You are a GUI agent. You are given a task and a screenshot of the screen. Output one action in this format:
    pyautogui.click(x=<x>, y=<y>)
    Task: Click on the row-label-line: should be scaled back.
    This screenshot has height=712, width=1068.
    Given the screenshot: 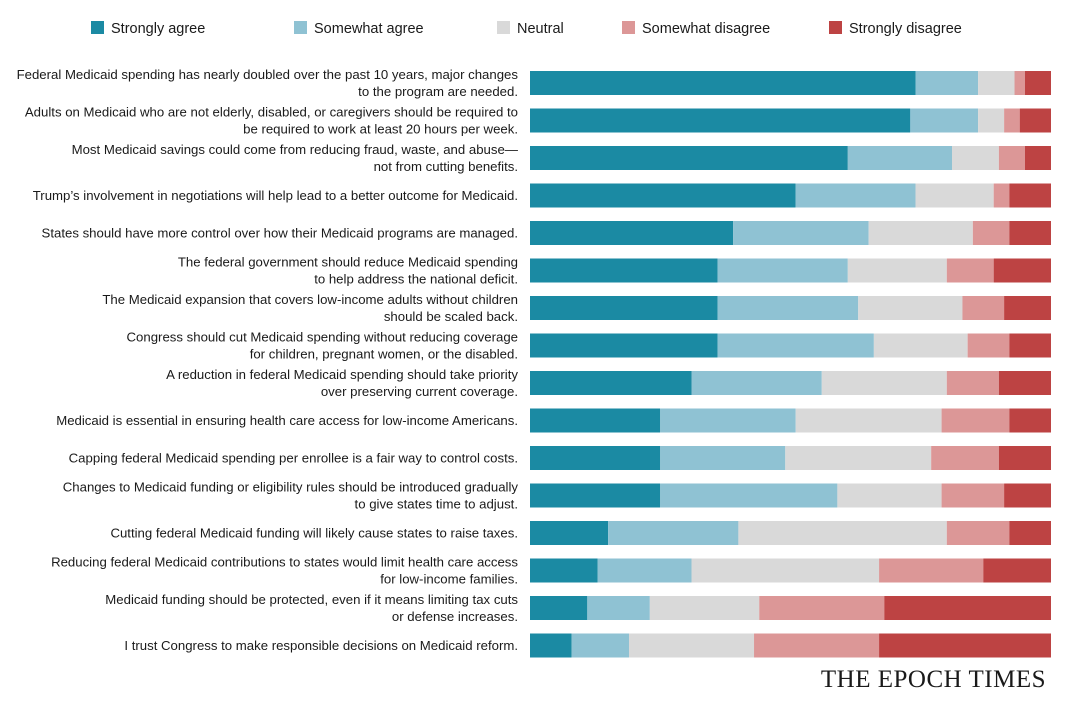 What is the action you would take?
    pyautogui.click(x=451, y=316)
    